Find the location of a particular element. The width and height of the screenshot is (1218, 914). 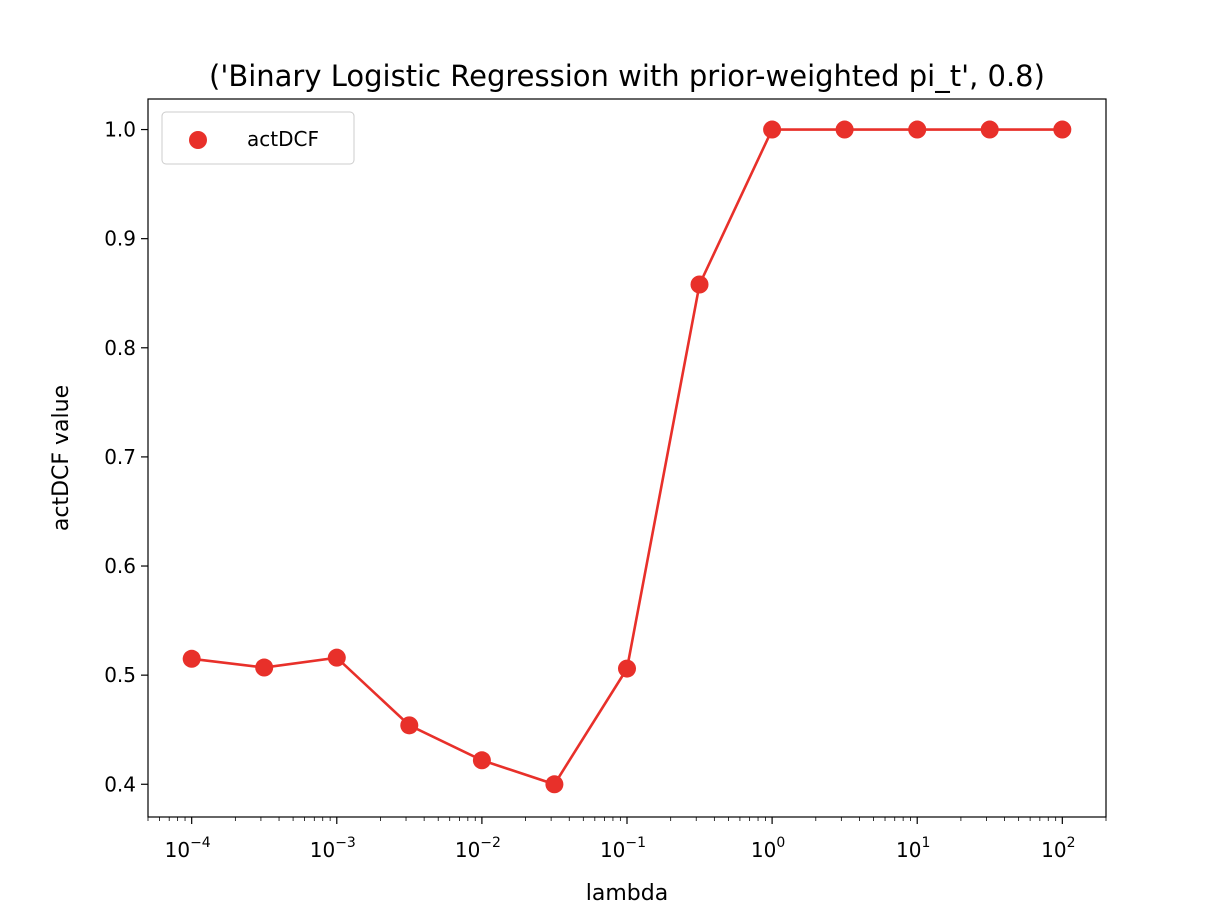

y-tick-label: 0.7 is located at coordinates (120, 457).